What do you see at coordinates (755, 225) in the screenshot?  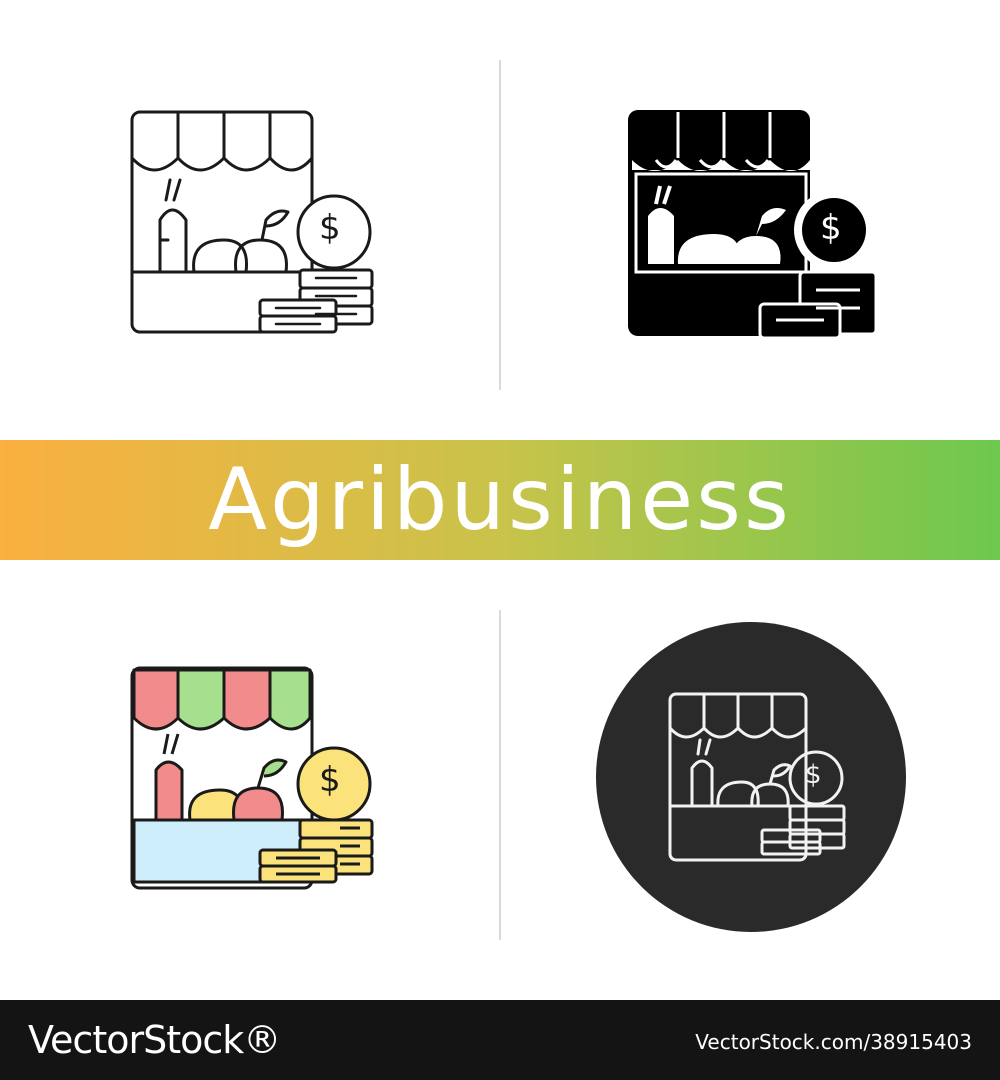 I see `glyph-market-stall-icon: $` at bounding box center [755, 225].